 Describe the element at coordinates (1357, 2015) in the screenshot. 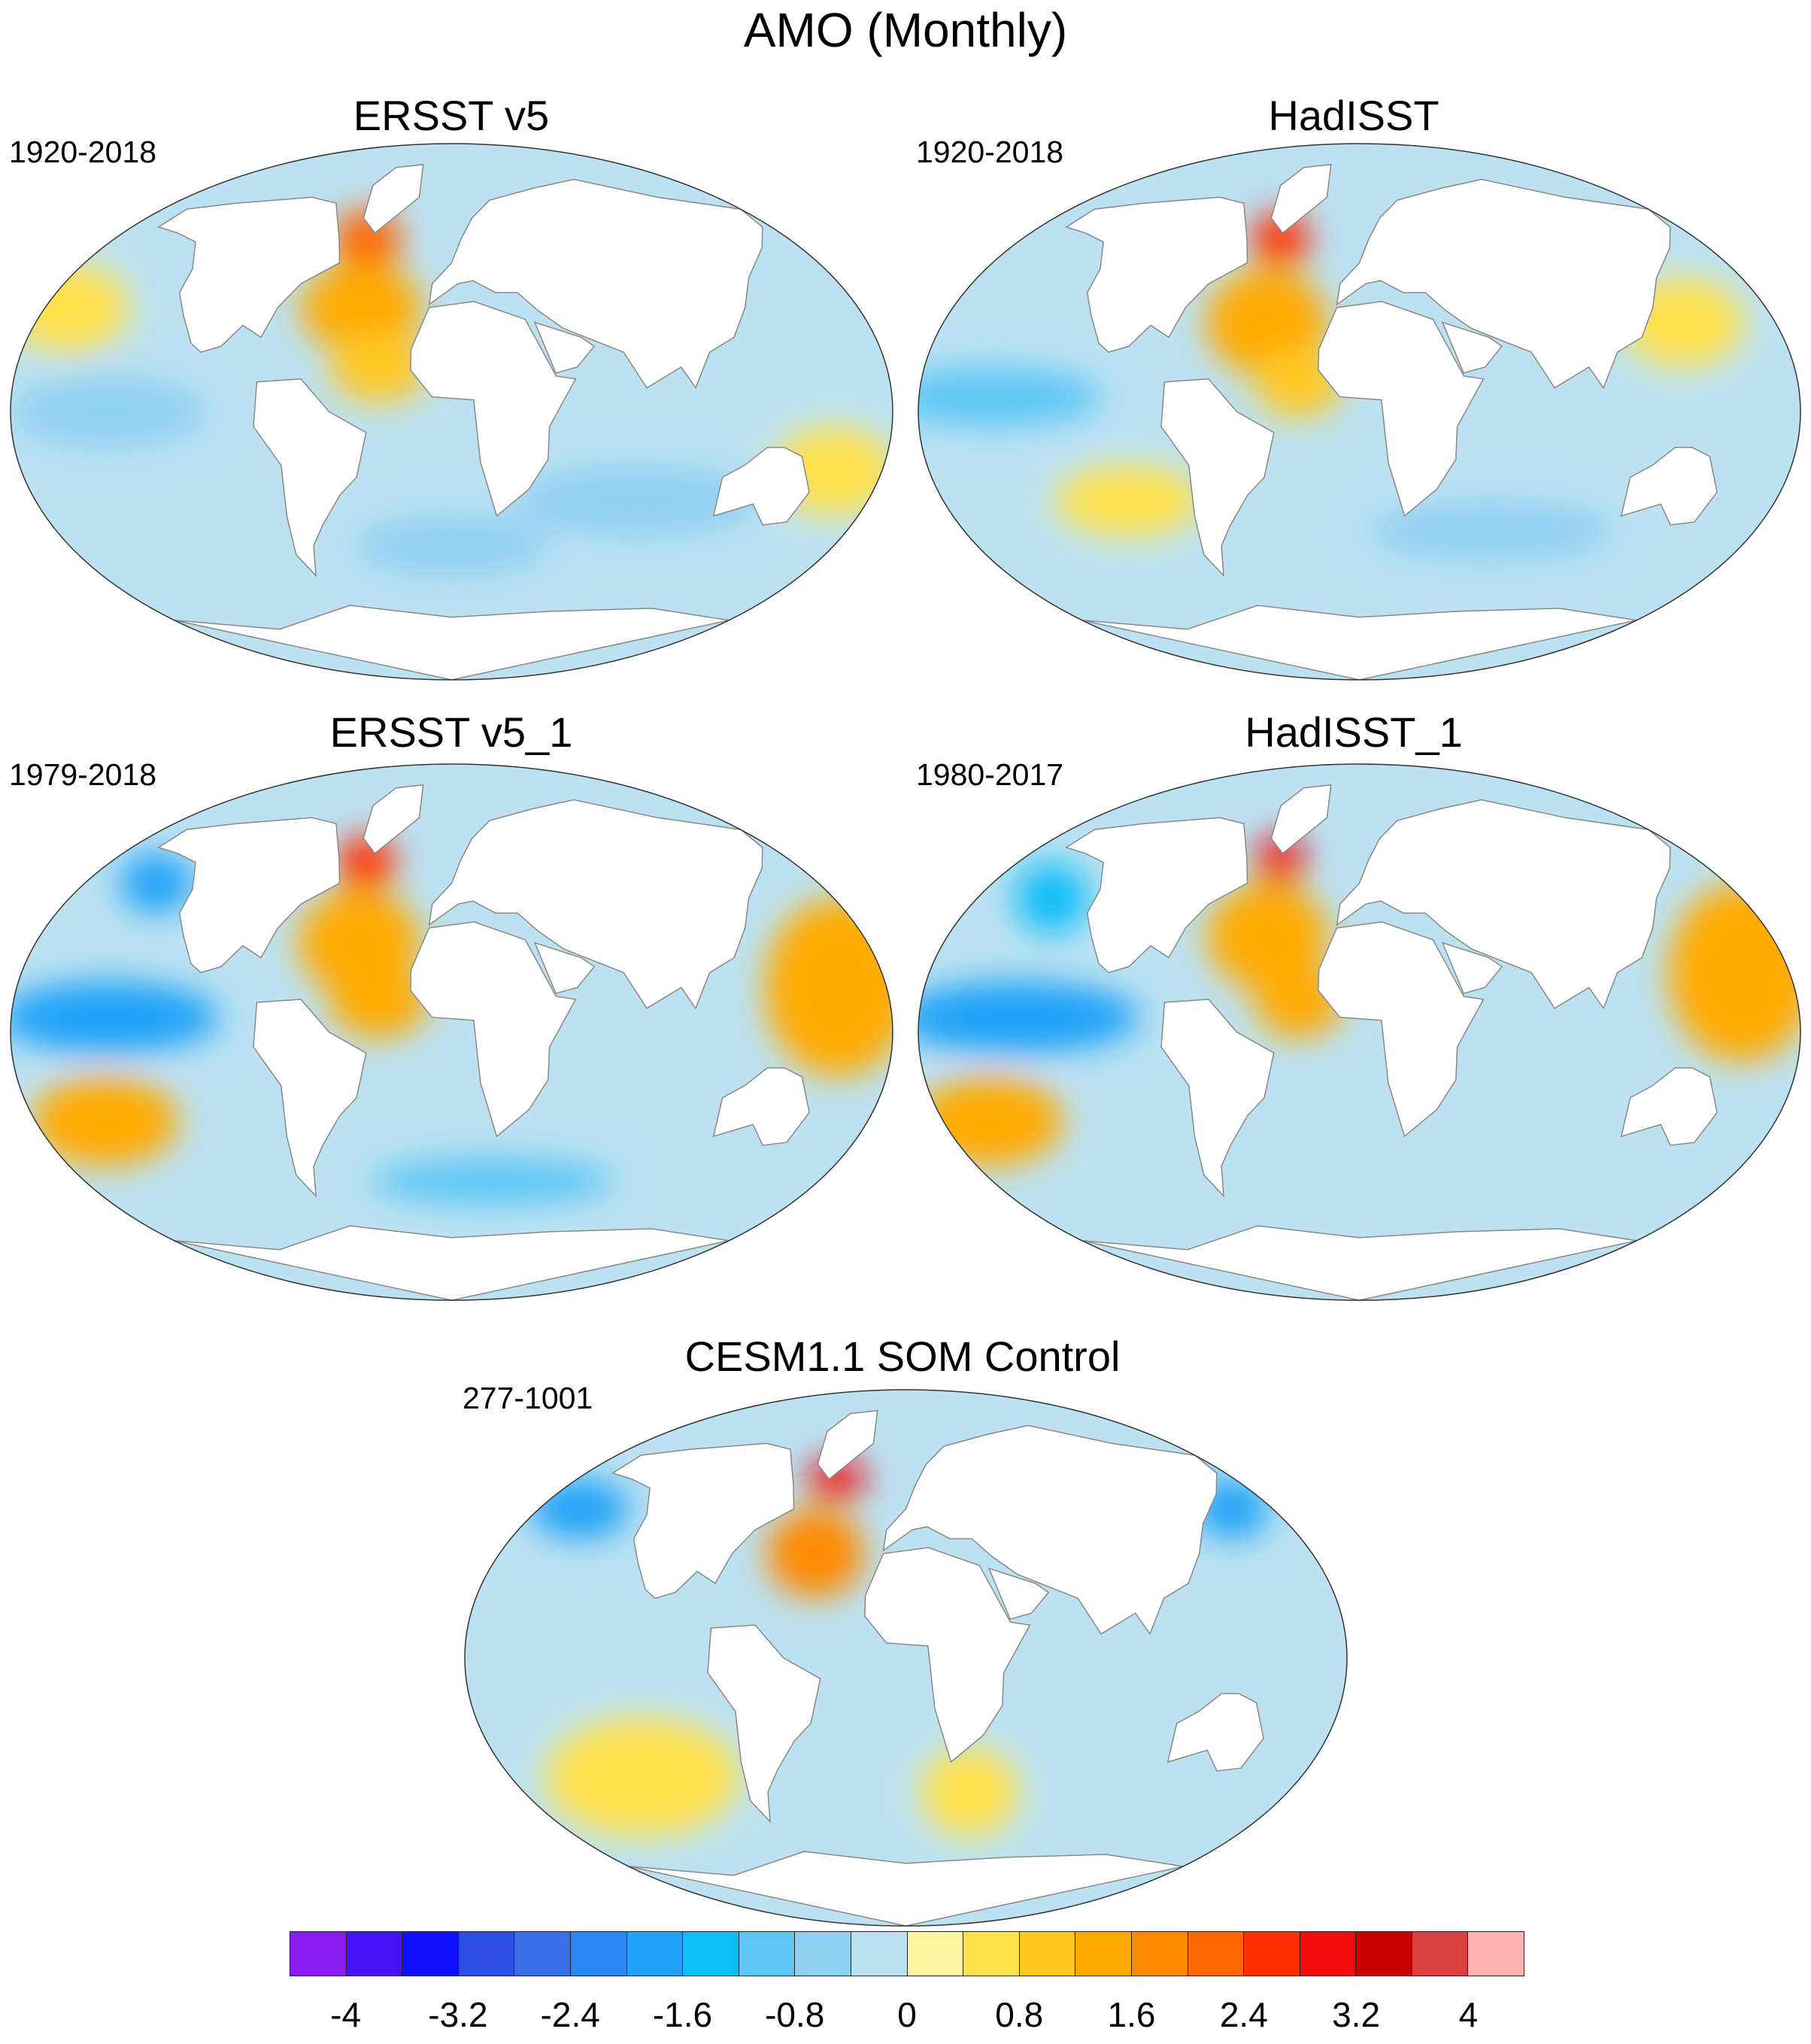

I see `colorbar-tick-label: 3.2` at that location.